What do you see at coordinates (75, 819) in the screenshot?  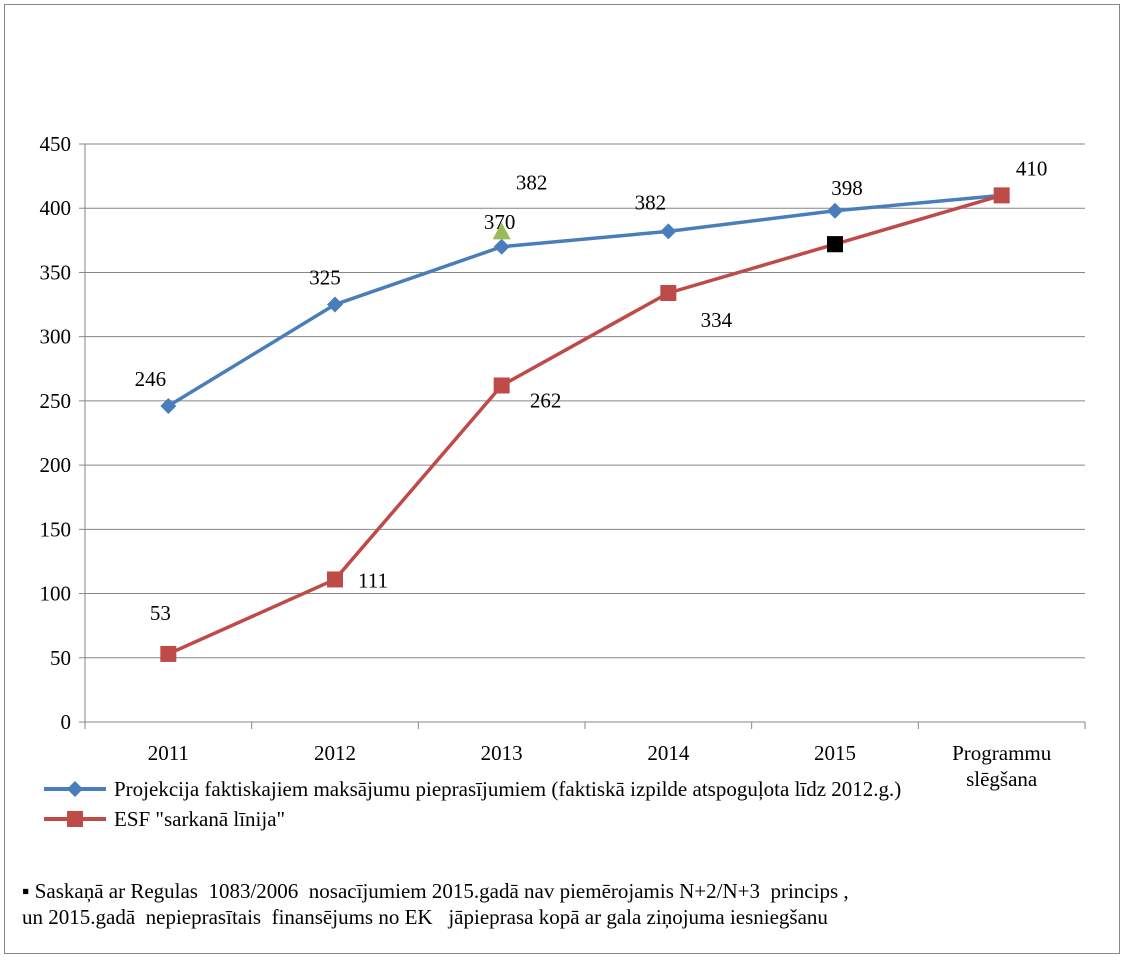 I see `legend-swatch-esf` at bounding box center [75, 819].